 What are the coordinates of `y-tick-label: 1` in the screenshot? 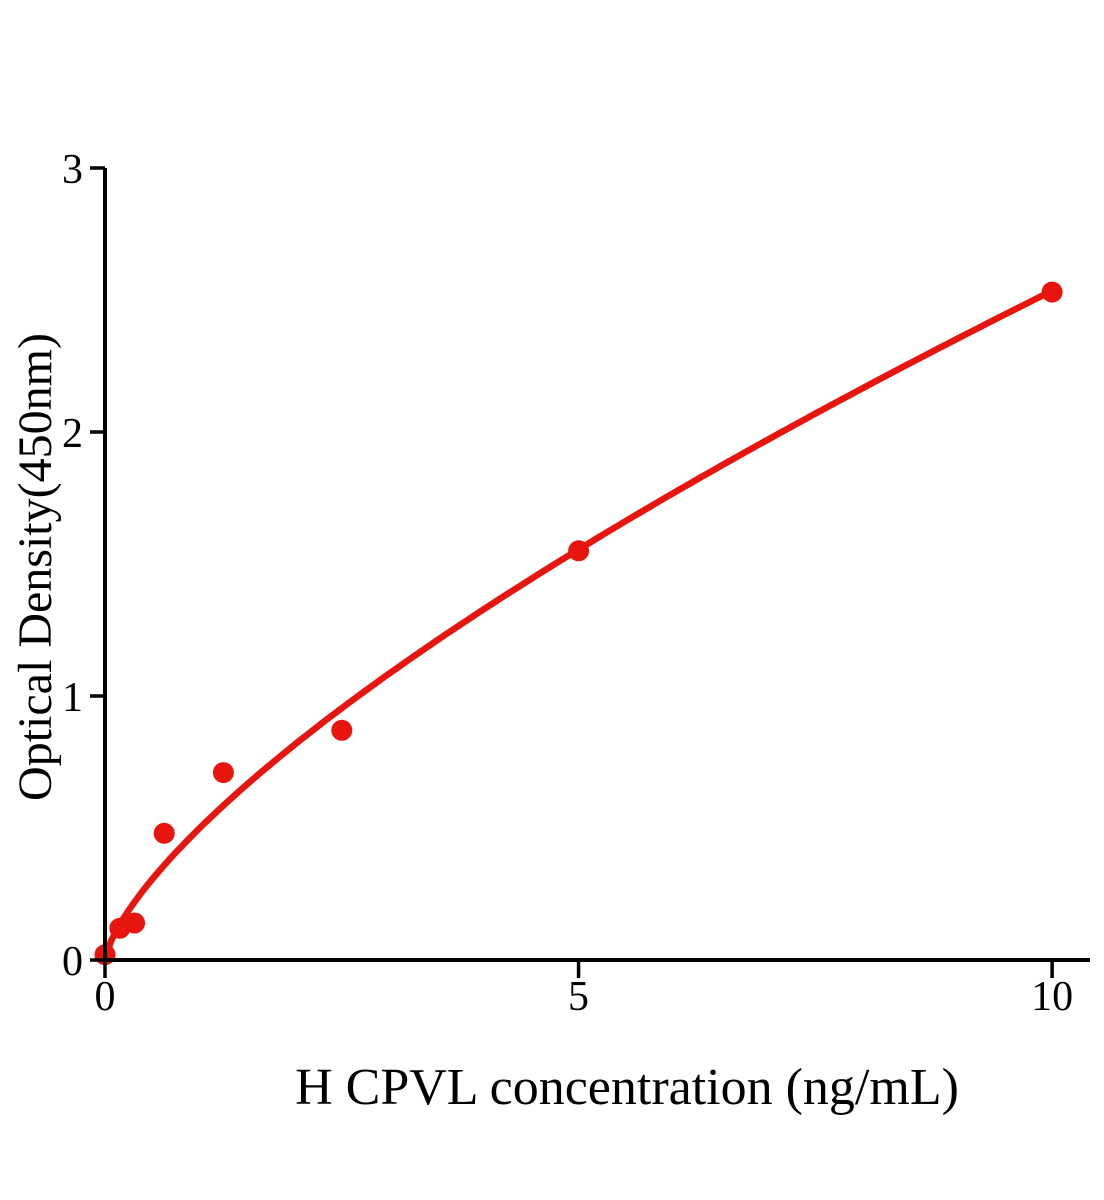 It's located at (72, 698).